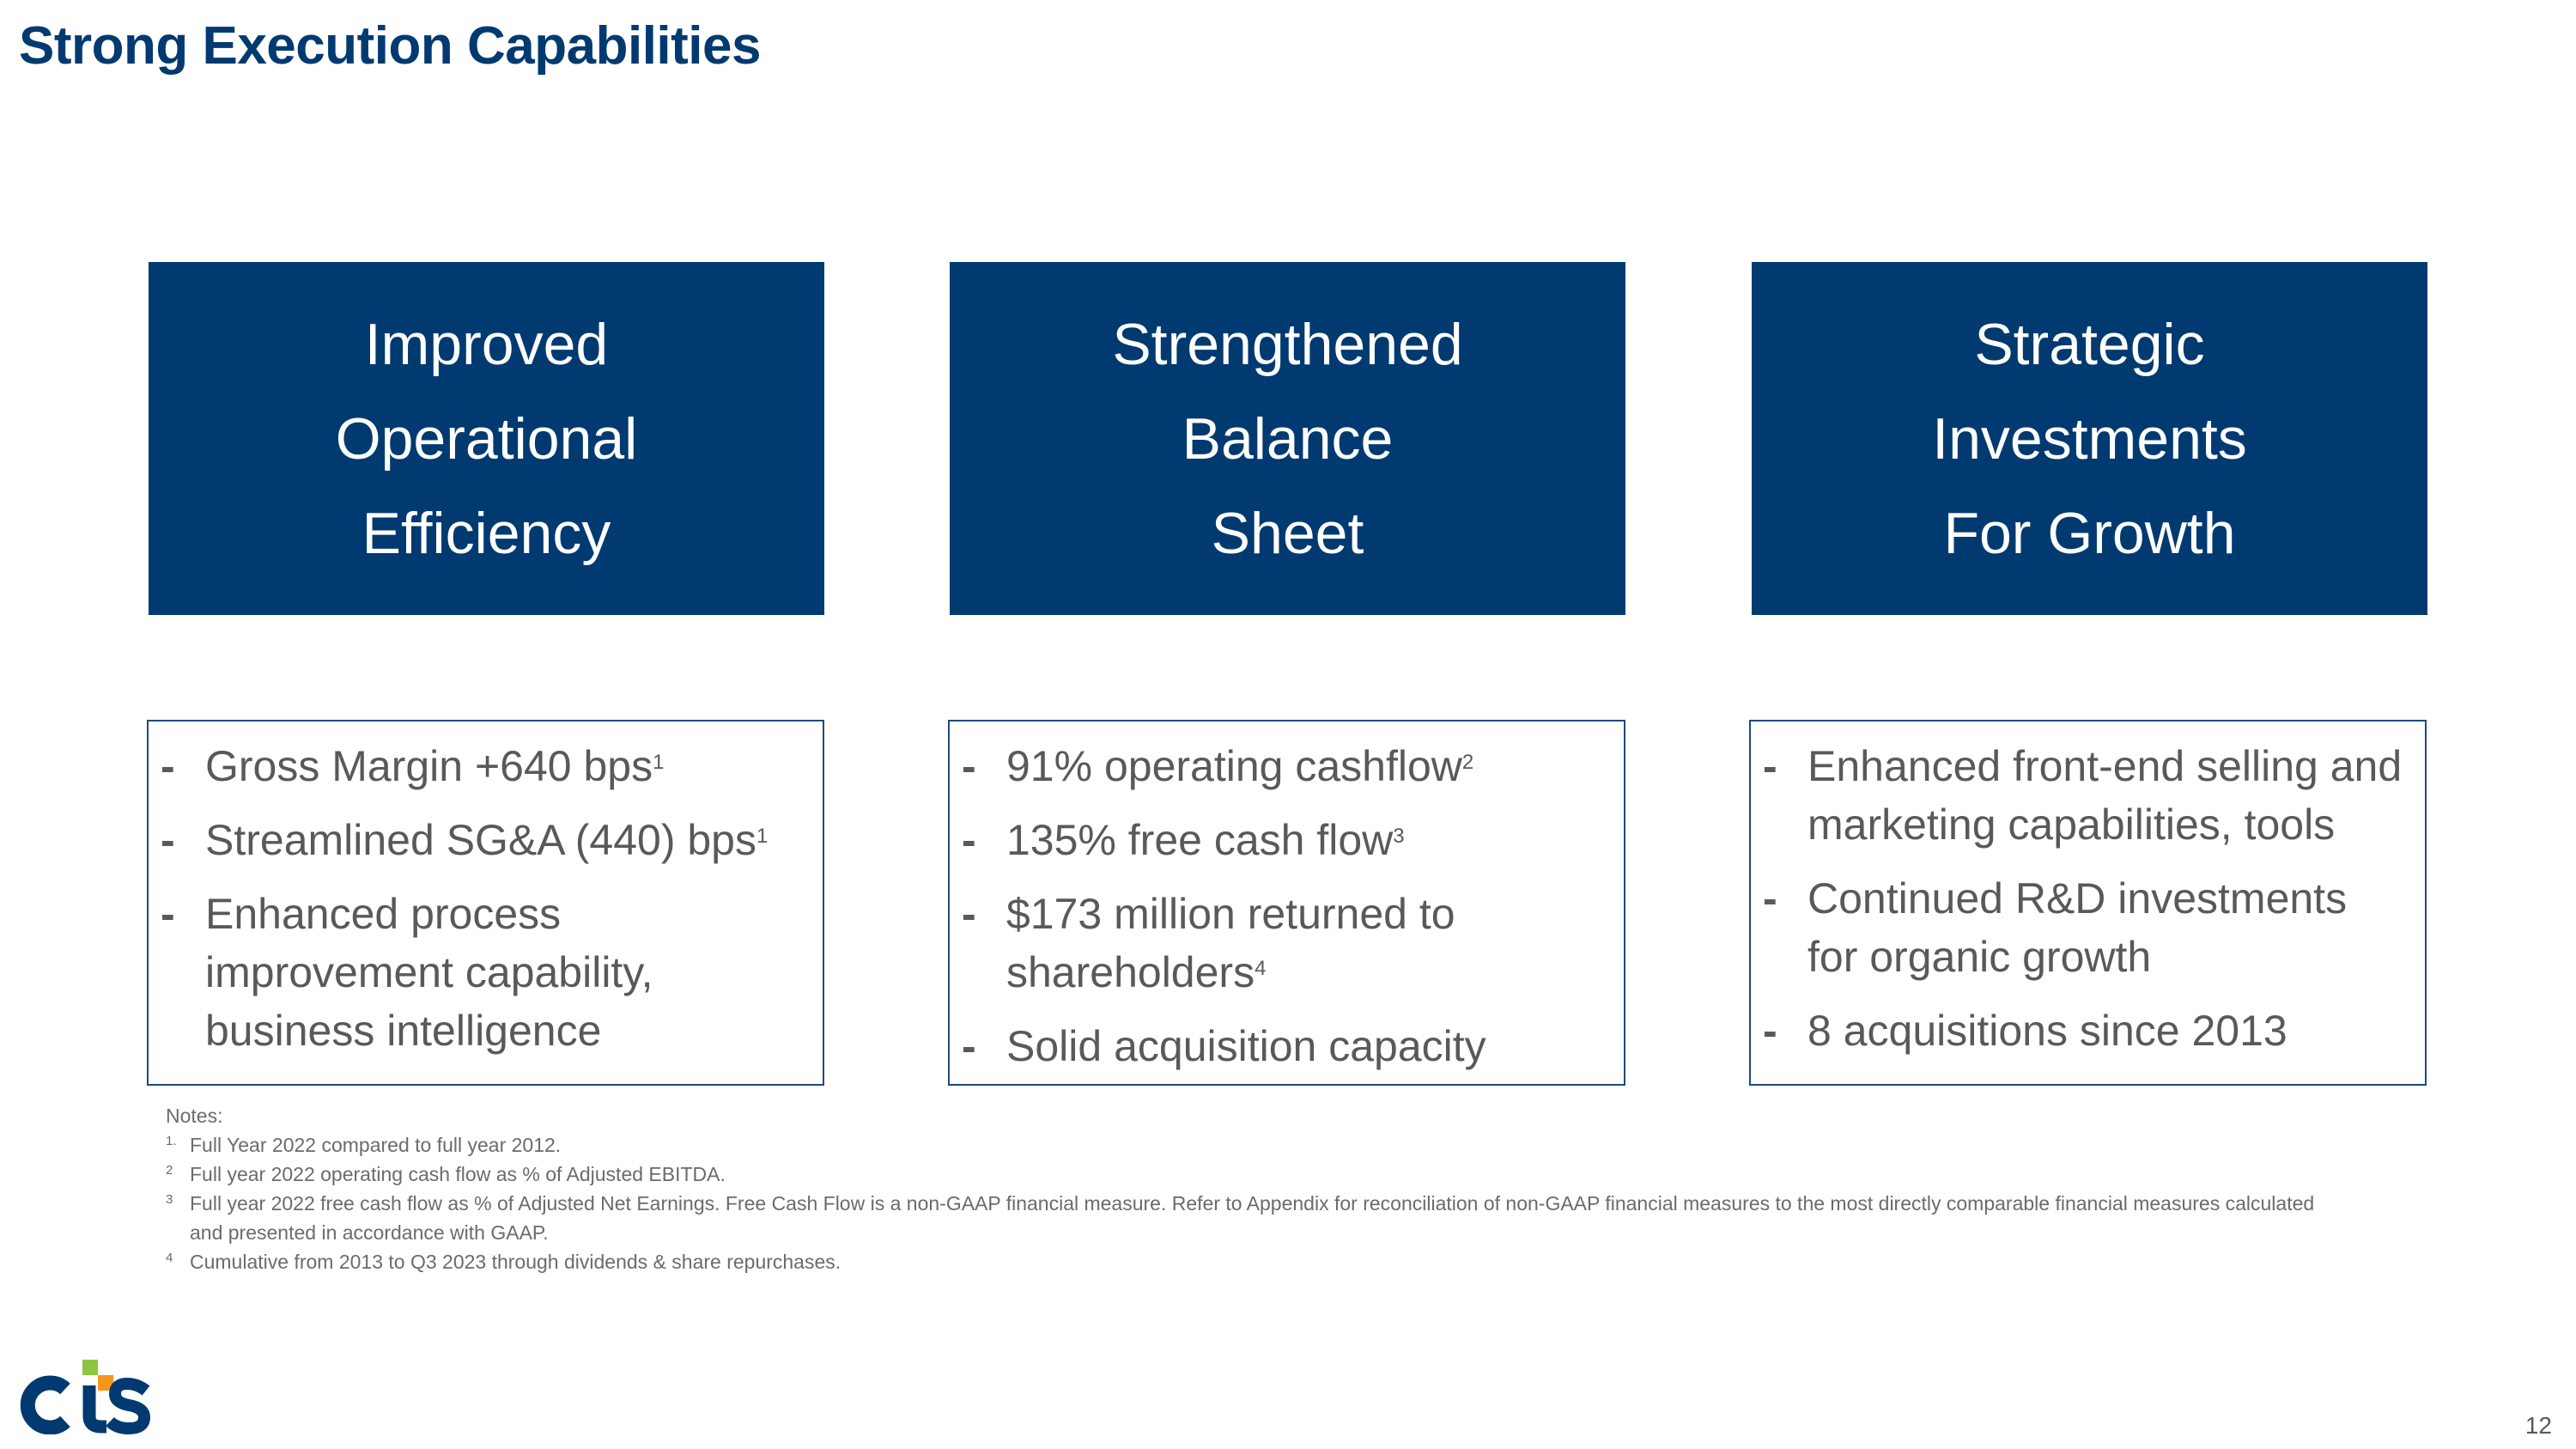 The height and width of the screenshot is (1449, 2576). Describe the element at coordinates (1399, 836) in the screenshot. I see `footnote-ref: 3` at that location.